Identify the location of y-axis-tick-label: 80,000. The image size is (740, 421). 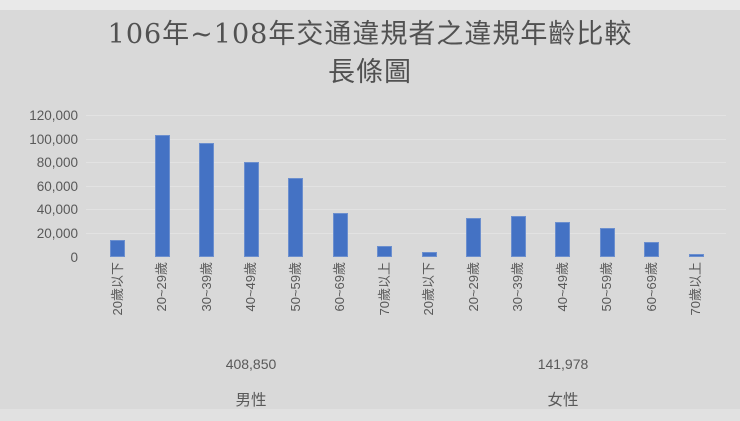
(57, 163).